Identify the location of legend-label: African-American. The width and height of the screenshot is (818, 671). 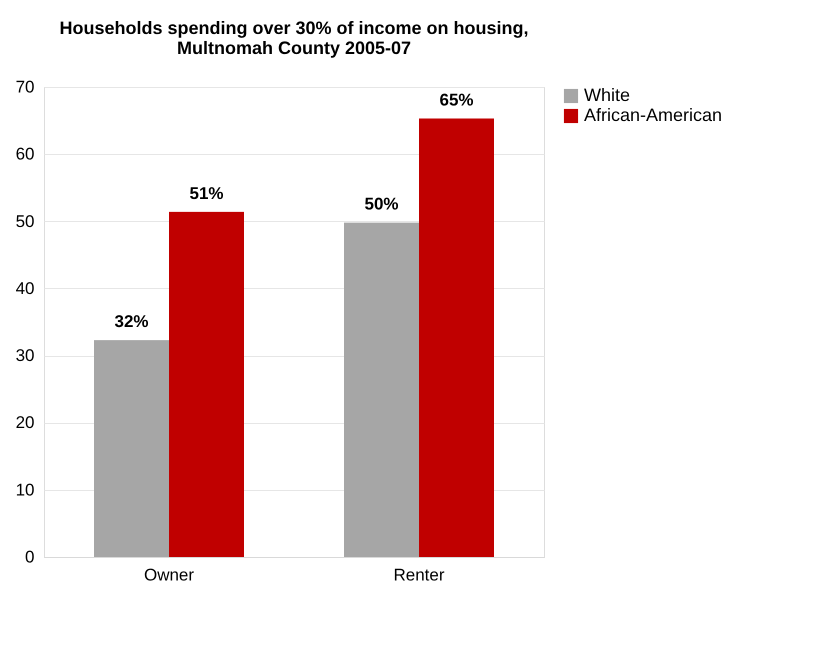
(653, 115).